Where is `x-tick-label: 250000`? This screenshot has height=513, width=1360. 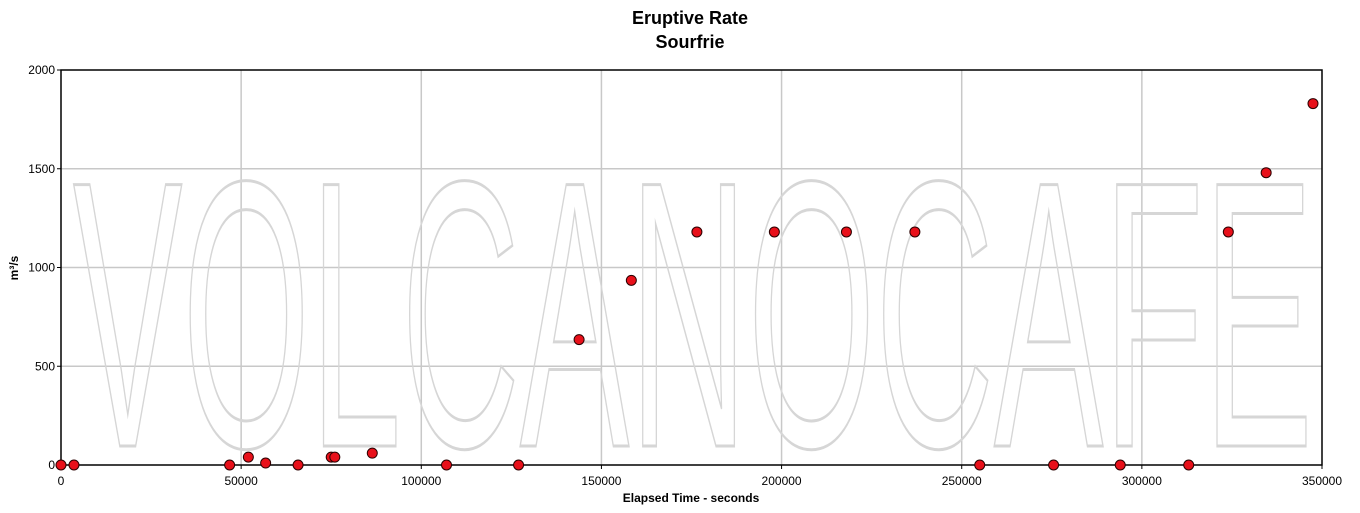 x-tick-label: 250000 is located at coordinates (962, 481).